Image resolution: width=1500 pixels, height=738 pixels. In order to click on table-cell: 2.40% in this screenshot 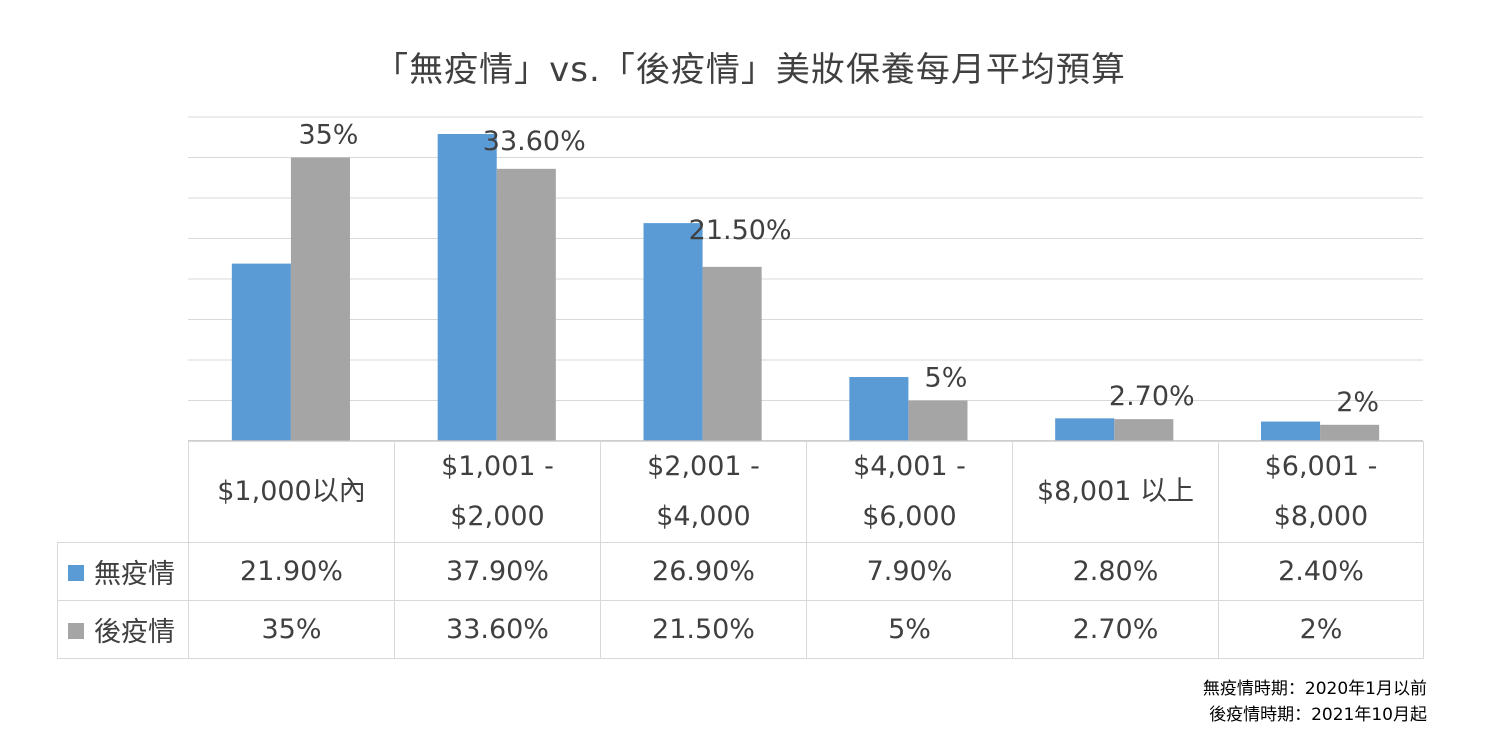, I will do `click(1321, 571)`.